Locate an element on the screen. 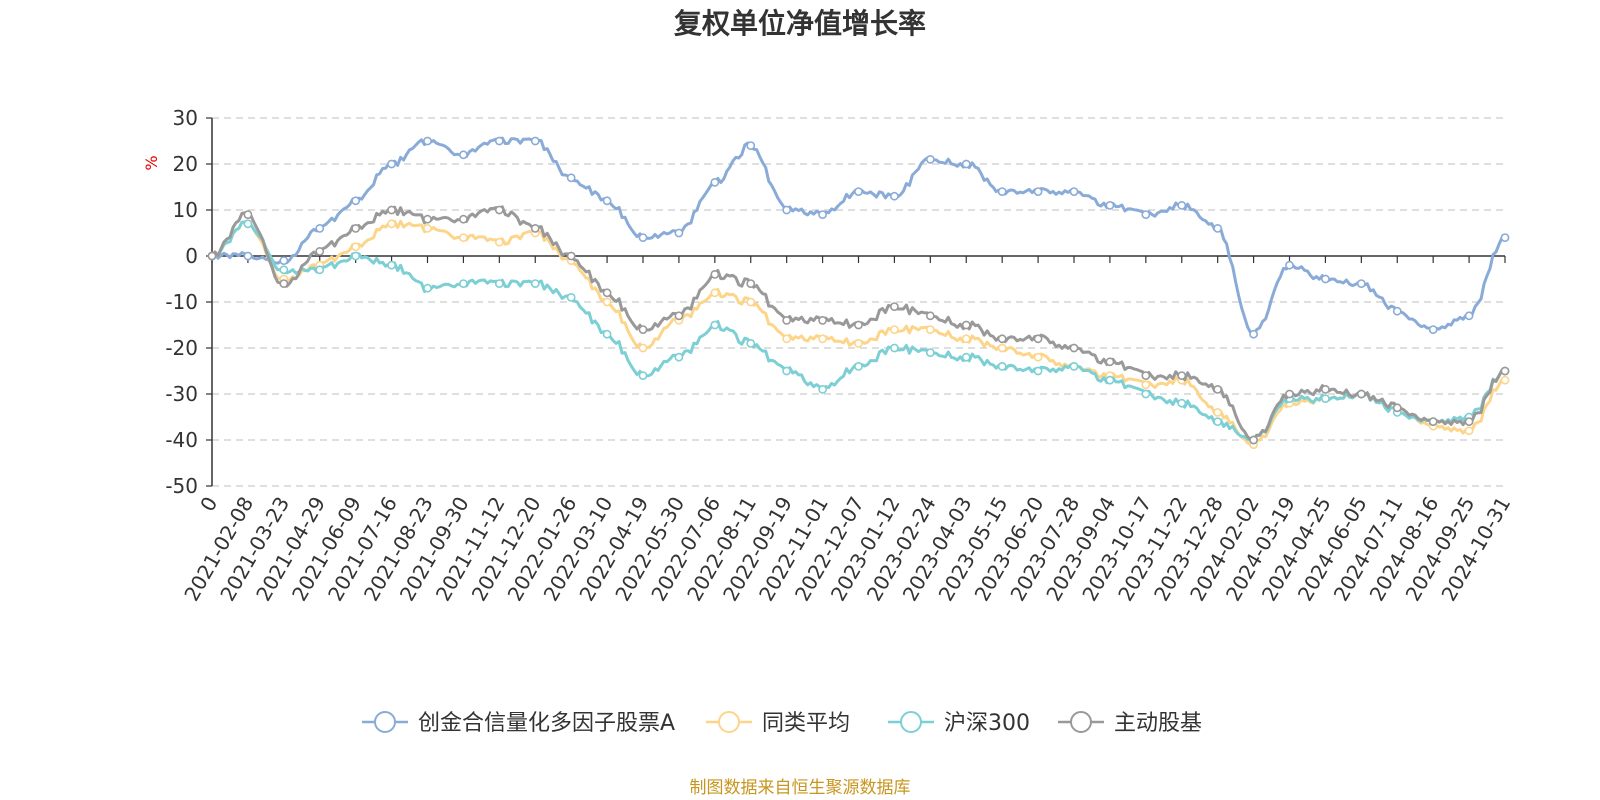  y-tick-label: -40 is located at coordinates (181, 440).